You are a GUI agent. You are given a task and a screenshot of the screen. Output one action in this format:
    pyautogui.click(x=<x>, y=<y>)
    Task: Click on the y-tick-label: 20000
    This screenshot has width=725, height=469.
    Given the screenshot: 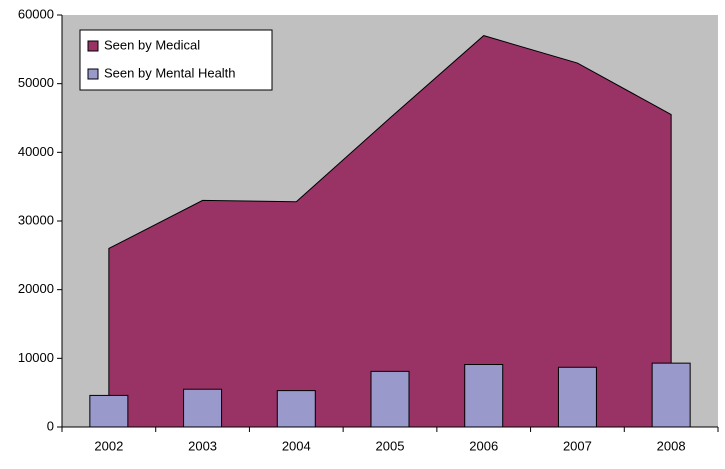 What is the action you would take?
    pyautogui.click(x=36, y=288)
    